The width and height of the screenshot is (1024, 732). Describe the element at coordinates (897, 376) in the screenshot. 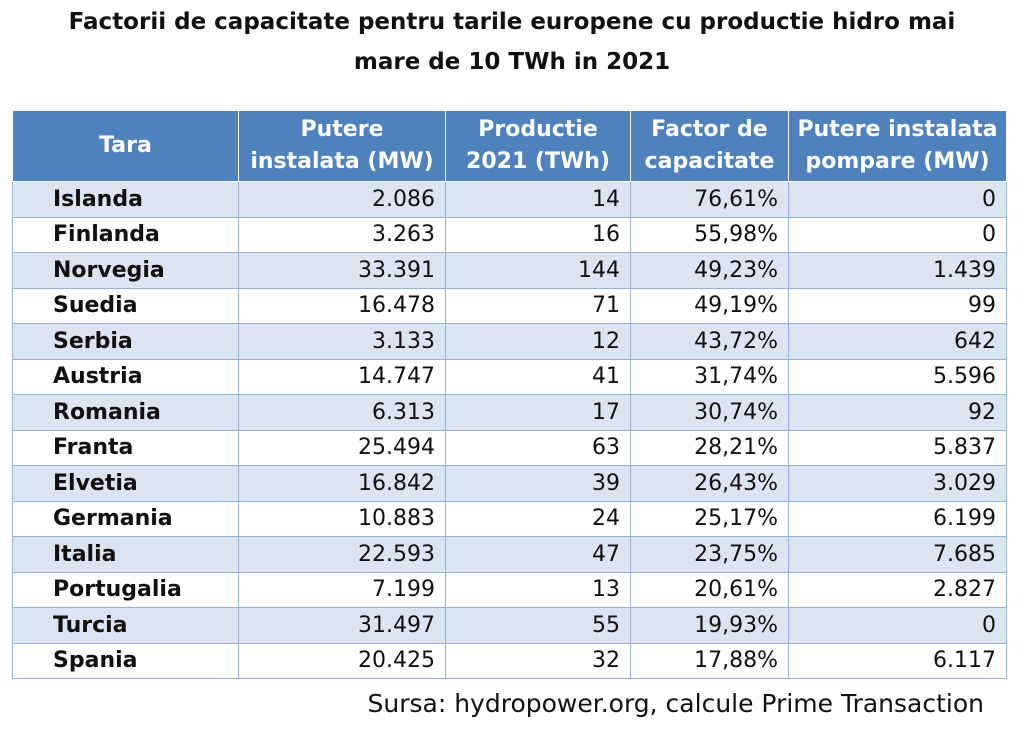

I see `pumped-storage-cell: 5.596` at that location.